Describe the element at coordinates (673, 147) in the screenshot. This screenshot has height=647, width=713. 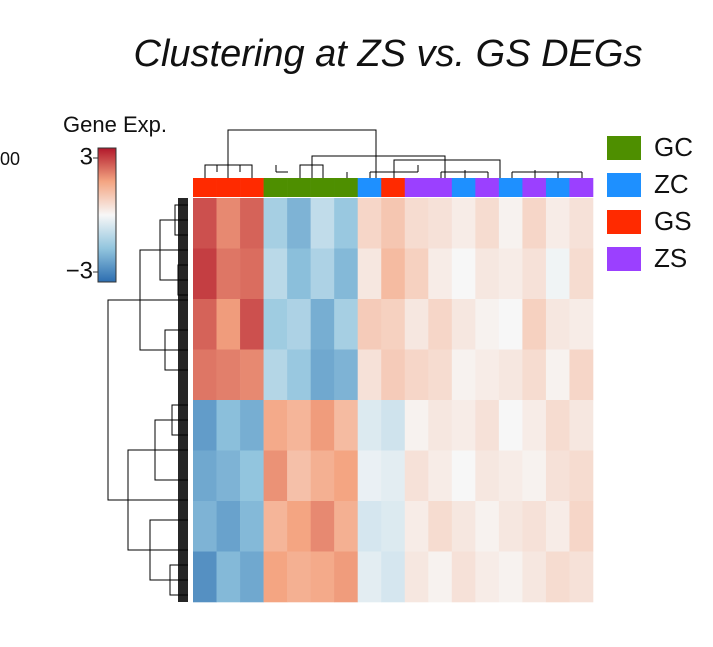
I see `legend-label: GC` at that location.